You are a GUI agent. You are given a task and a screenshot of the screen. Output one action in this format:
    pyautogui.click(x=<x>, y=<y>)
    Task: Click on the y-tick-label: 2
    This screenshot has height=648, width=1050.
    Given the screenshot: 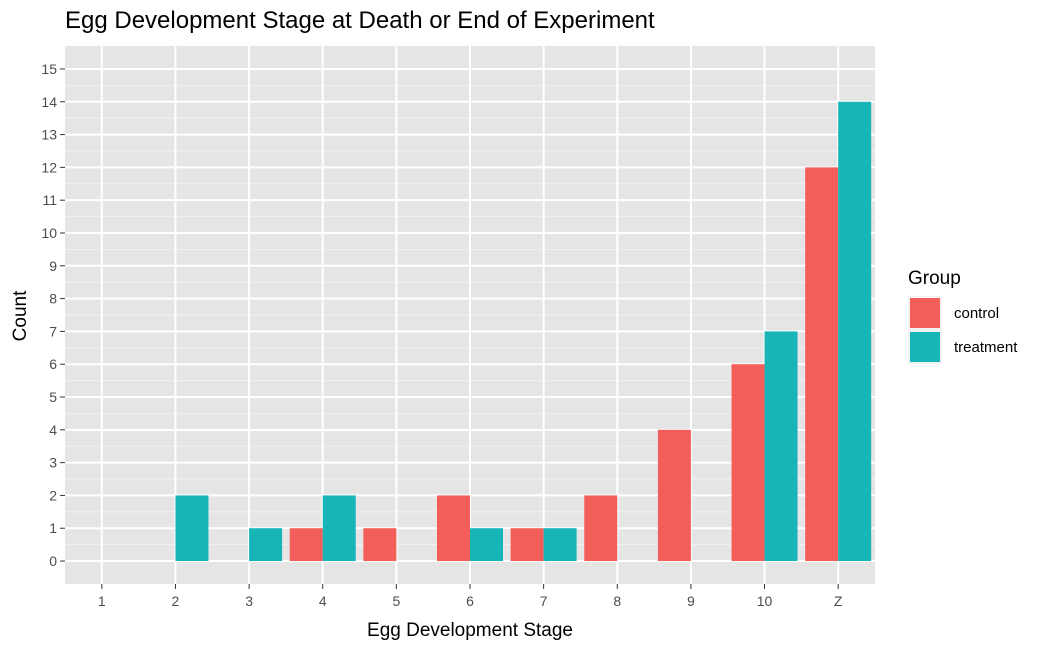 What is the action you would take?
    pyautogui.click(x=53, y=495)
    